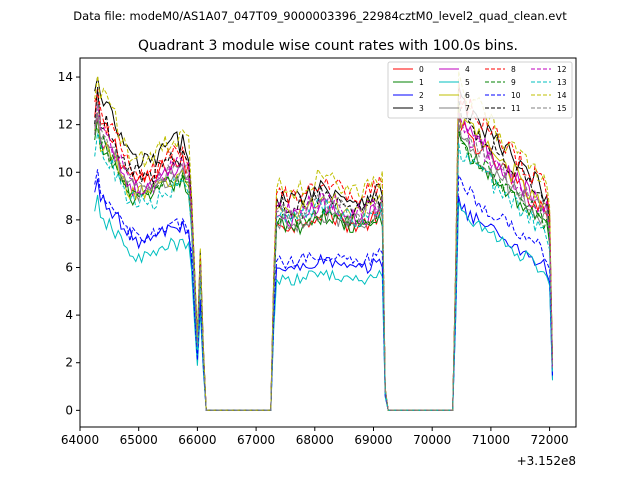 Image resolution: width=640 pixels, height=480 pixels. Describe the element at coordinates (421, 95) in the screenshot. I see `legend-label-2: 2` at that location.